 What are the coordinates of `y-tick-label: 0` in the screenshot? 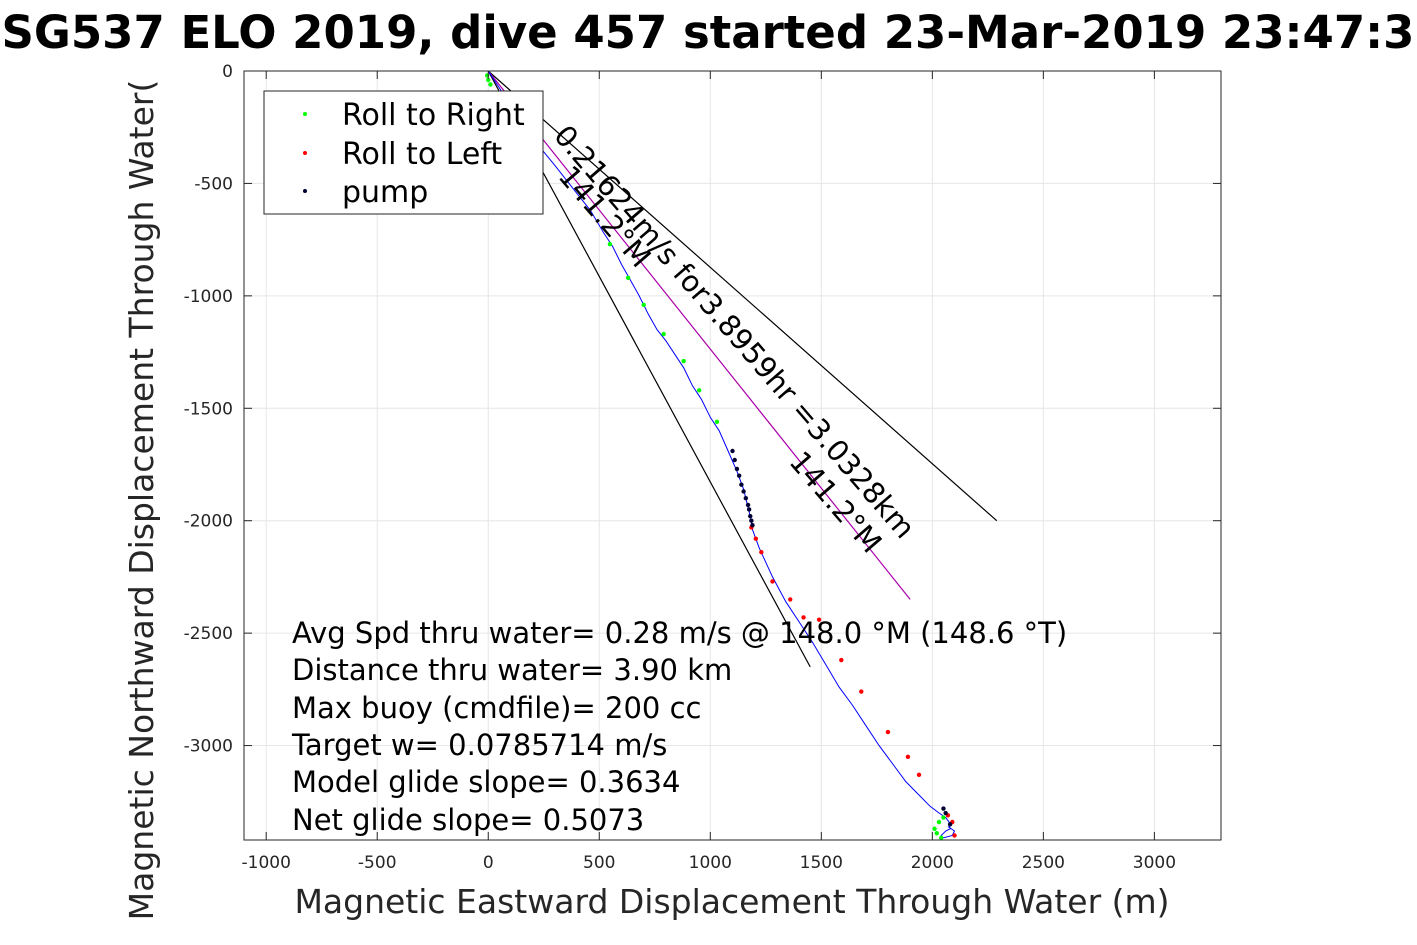 It's located at (227, 72).